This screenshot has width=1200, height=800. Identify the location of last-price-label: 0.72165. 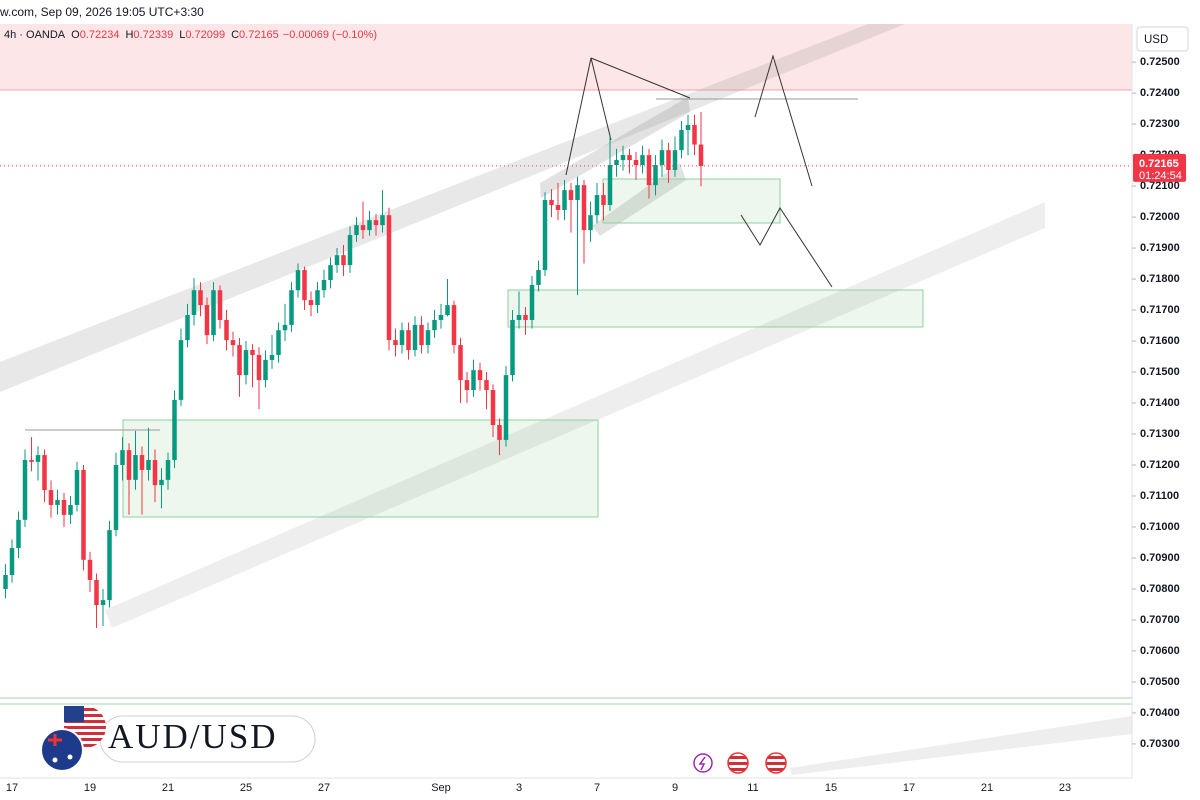
(1159, 164).